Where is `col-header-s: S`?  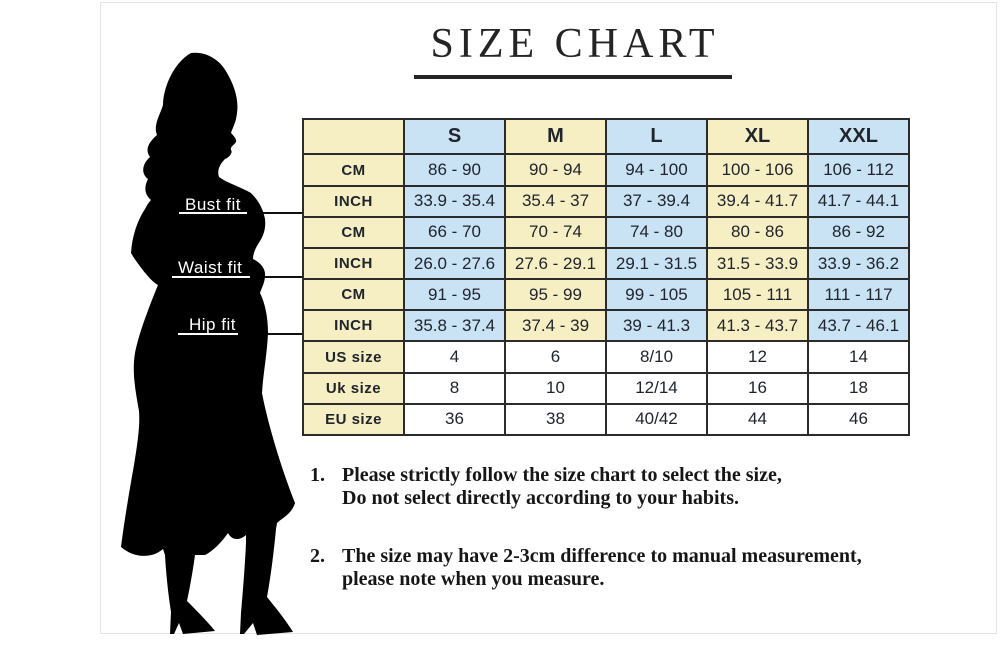 col-header-s: S is located at coordinates (454, 136).